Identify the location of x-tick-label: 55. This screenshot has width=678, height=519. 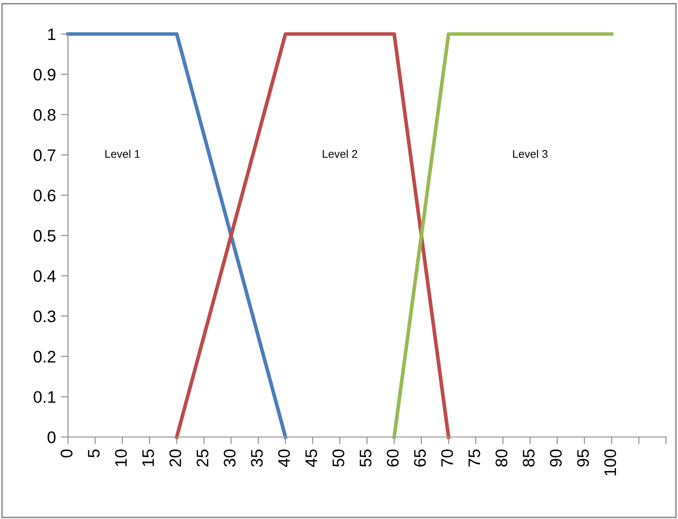
(366, 458).